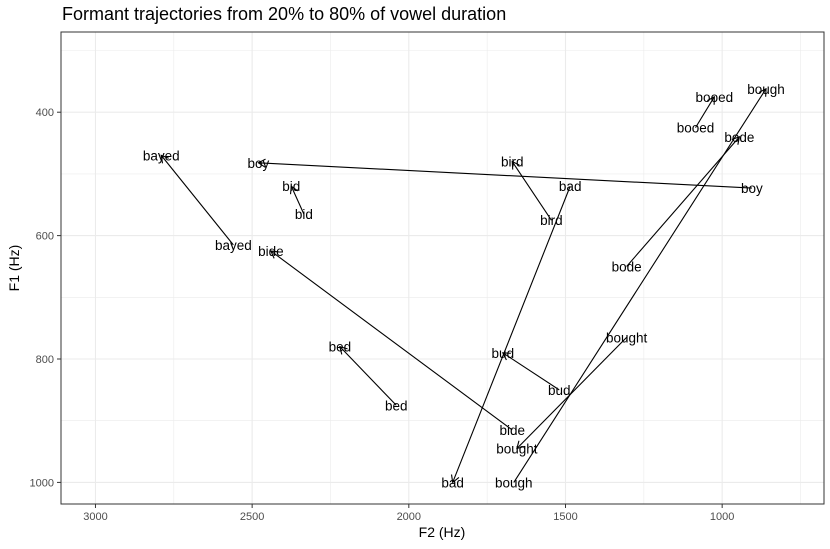  Describe the element at coordinates (570, 186) in the screenshot. I see `start-label-bad: bad` at that location.